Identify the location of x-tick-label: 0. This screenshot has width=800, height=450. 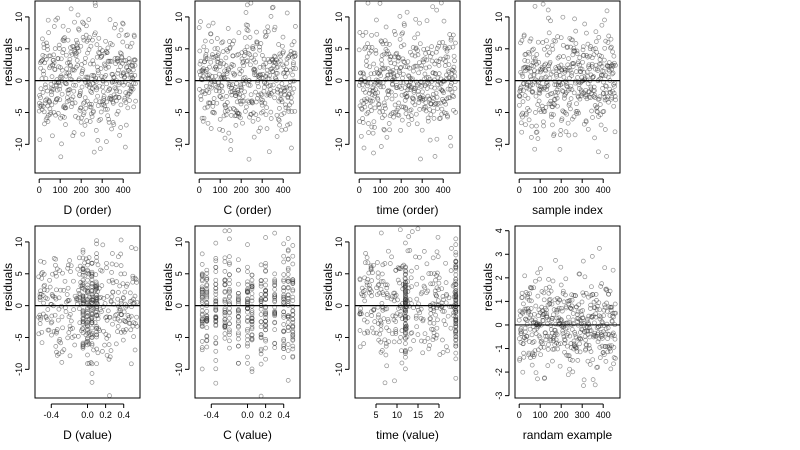
(519, 190).